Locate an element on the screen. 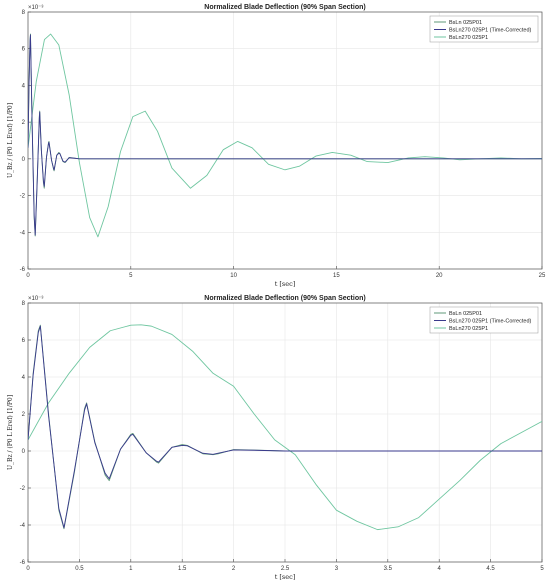  x-tick-label: 3.5 is located at coordinates (388, 569).